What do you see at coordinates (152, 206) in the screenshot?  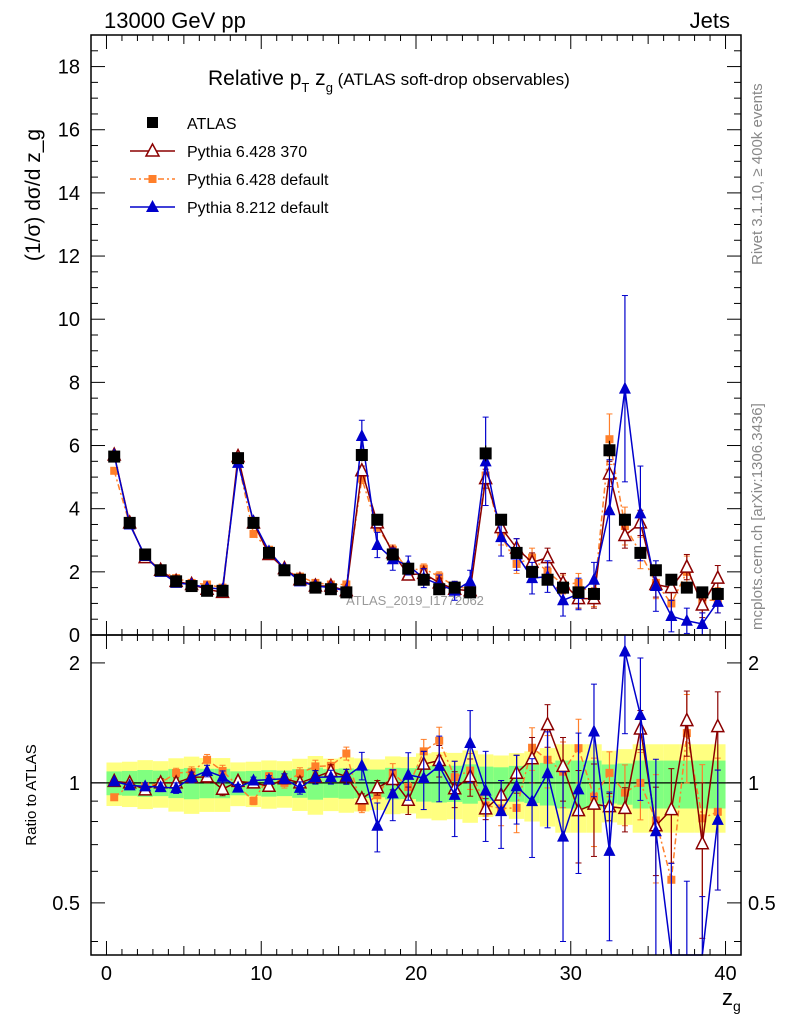 I see `legend-marker-py8` at bounding box center [152, 206].